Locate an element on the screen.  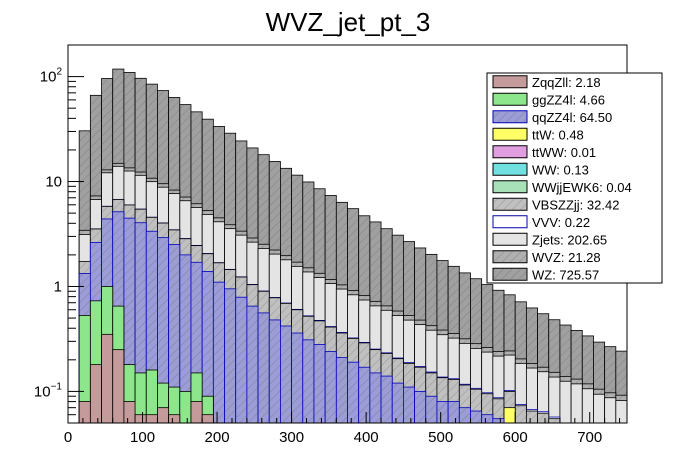
legend-swatch-zqqzll is located at coordinates (510, 82).